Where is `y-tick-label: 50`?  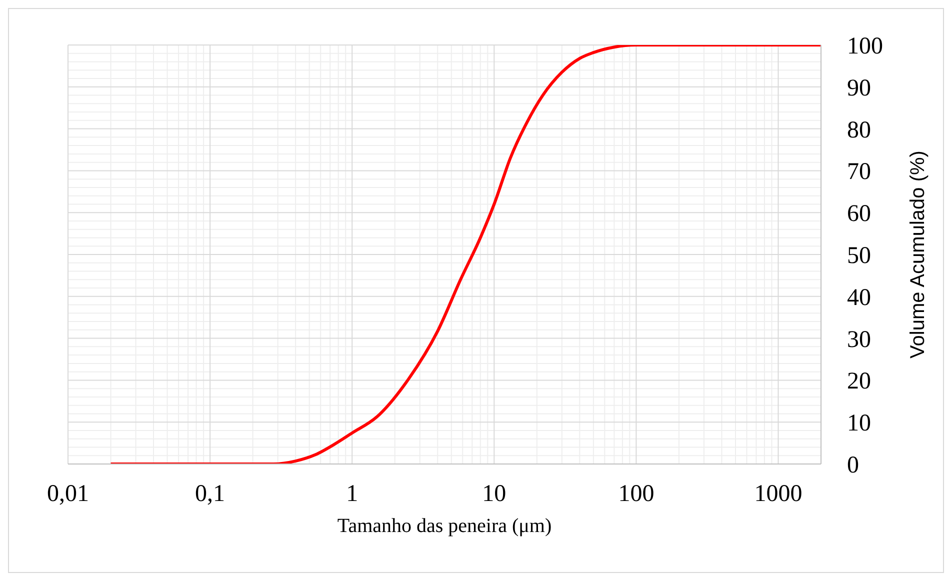 y-tick-label: 50 is located at coordinates (859, 256).